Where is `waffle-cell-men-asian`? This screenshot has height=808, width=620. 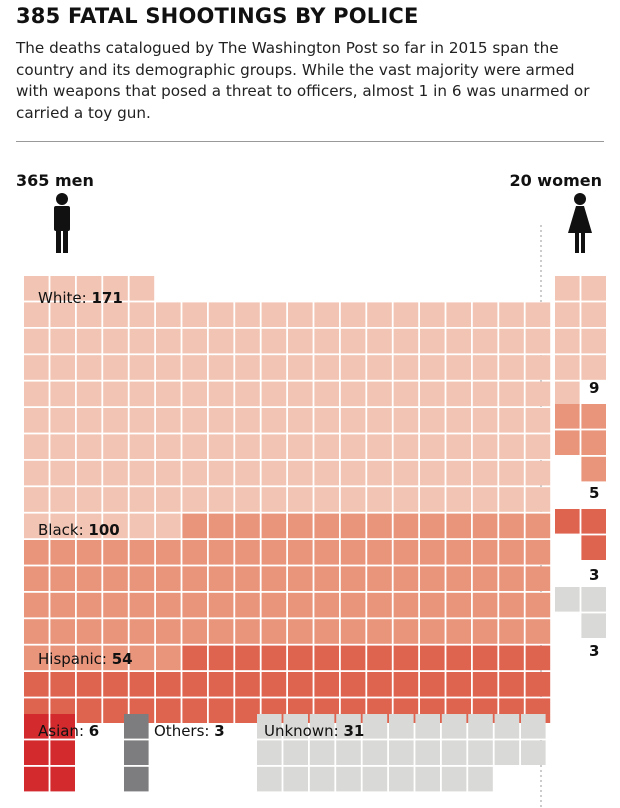
waffle-cell-men-asian is located at coordinates (62, 752).